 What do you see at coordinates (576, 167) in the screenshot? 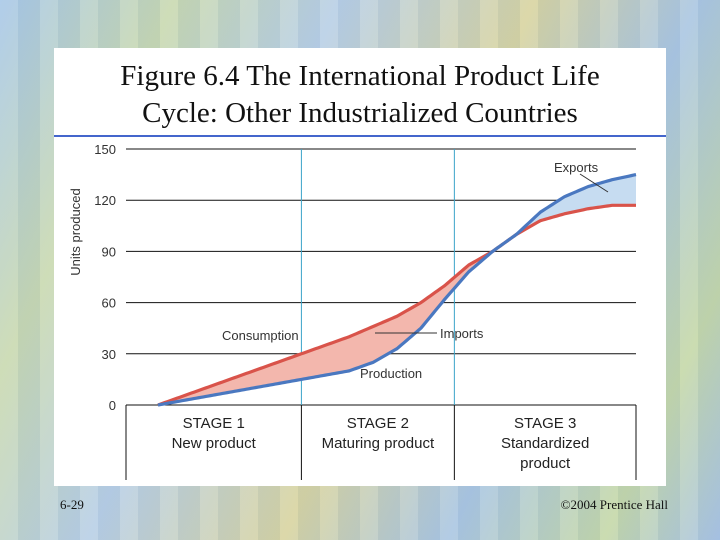
I see `exports-label: Exports` at bounding box center [576, 167].